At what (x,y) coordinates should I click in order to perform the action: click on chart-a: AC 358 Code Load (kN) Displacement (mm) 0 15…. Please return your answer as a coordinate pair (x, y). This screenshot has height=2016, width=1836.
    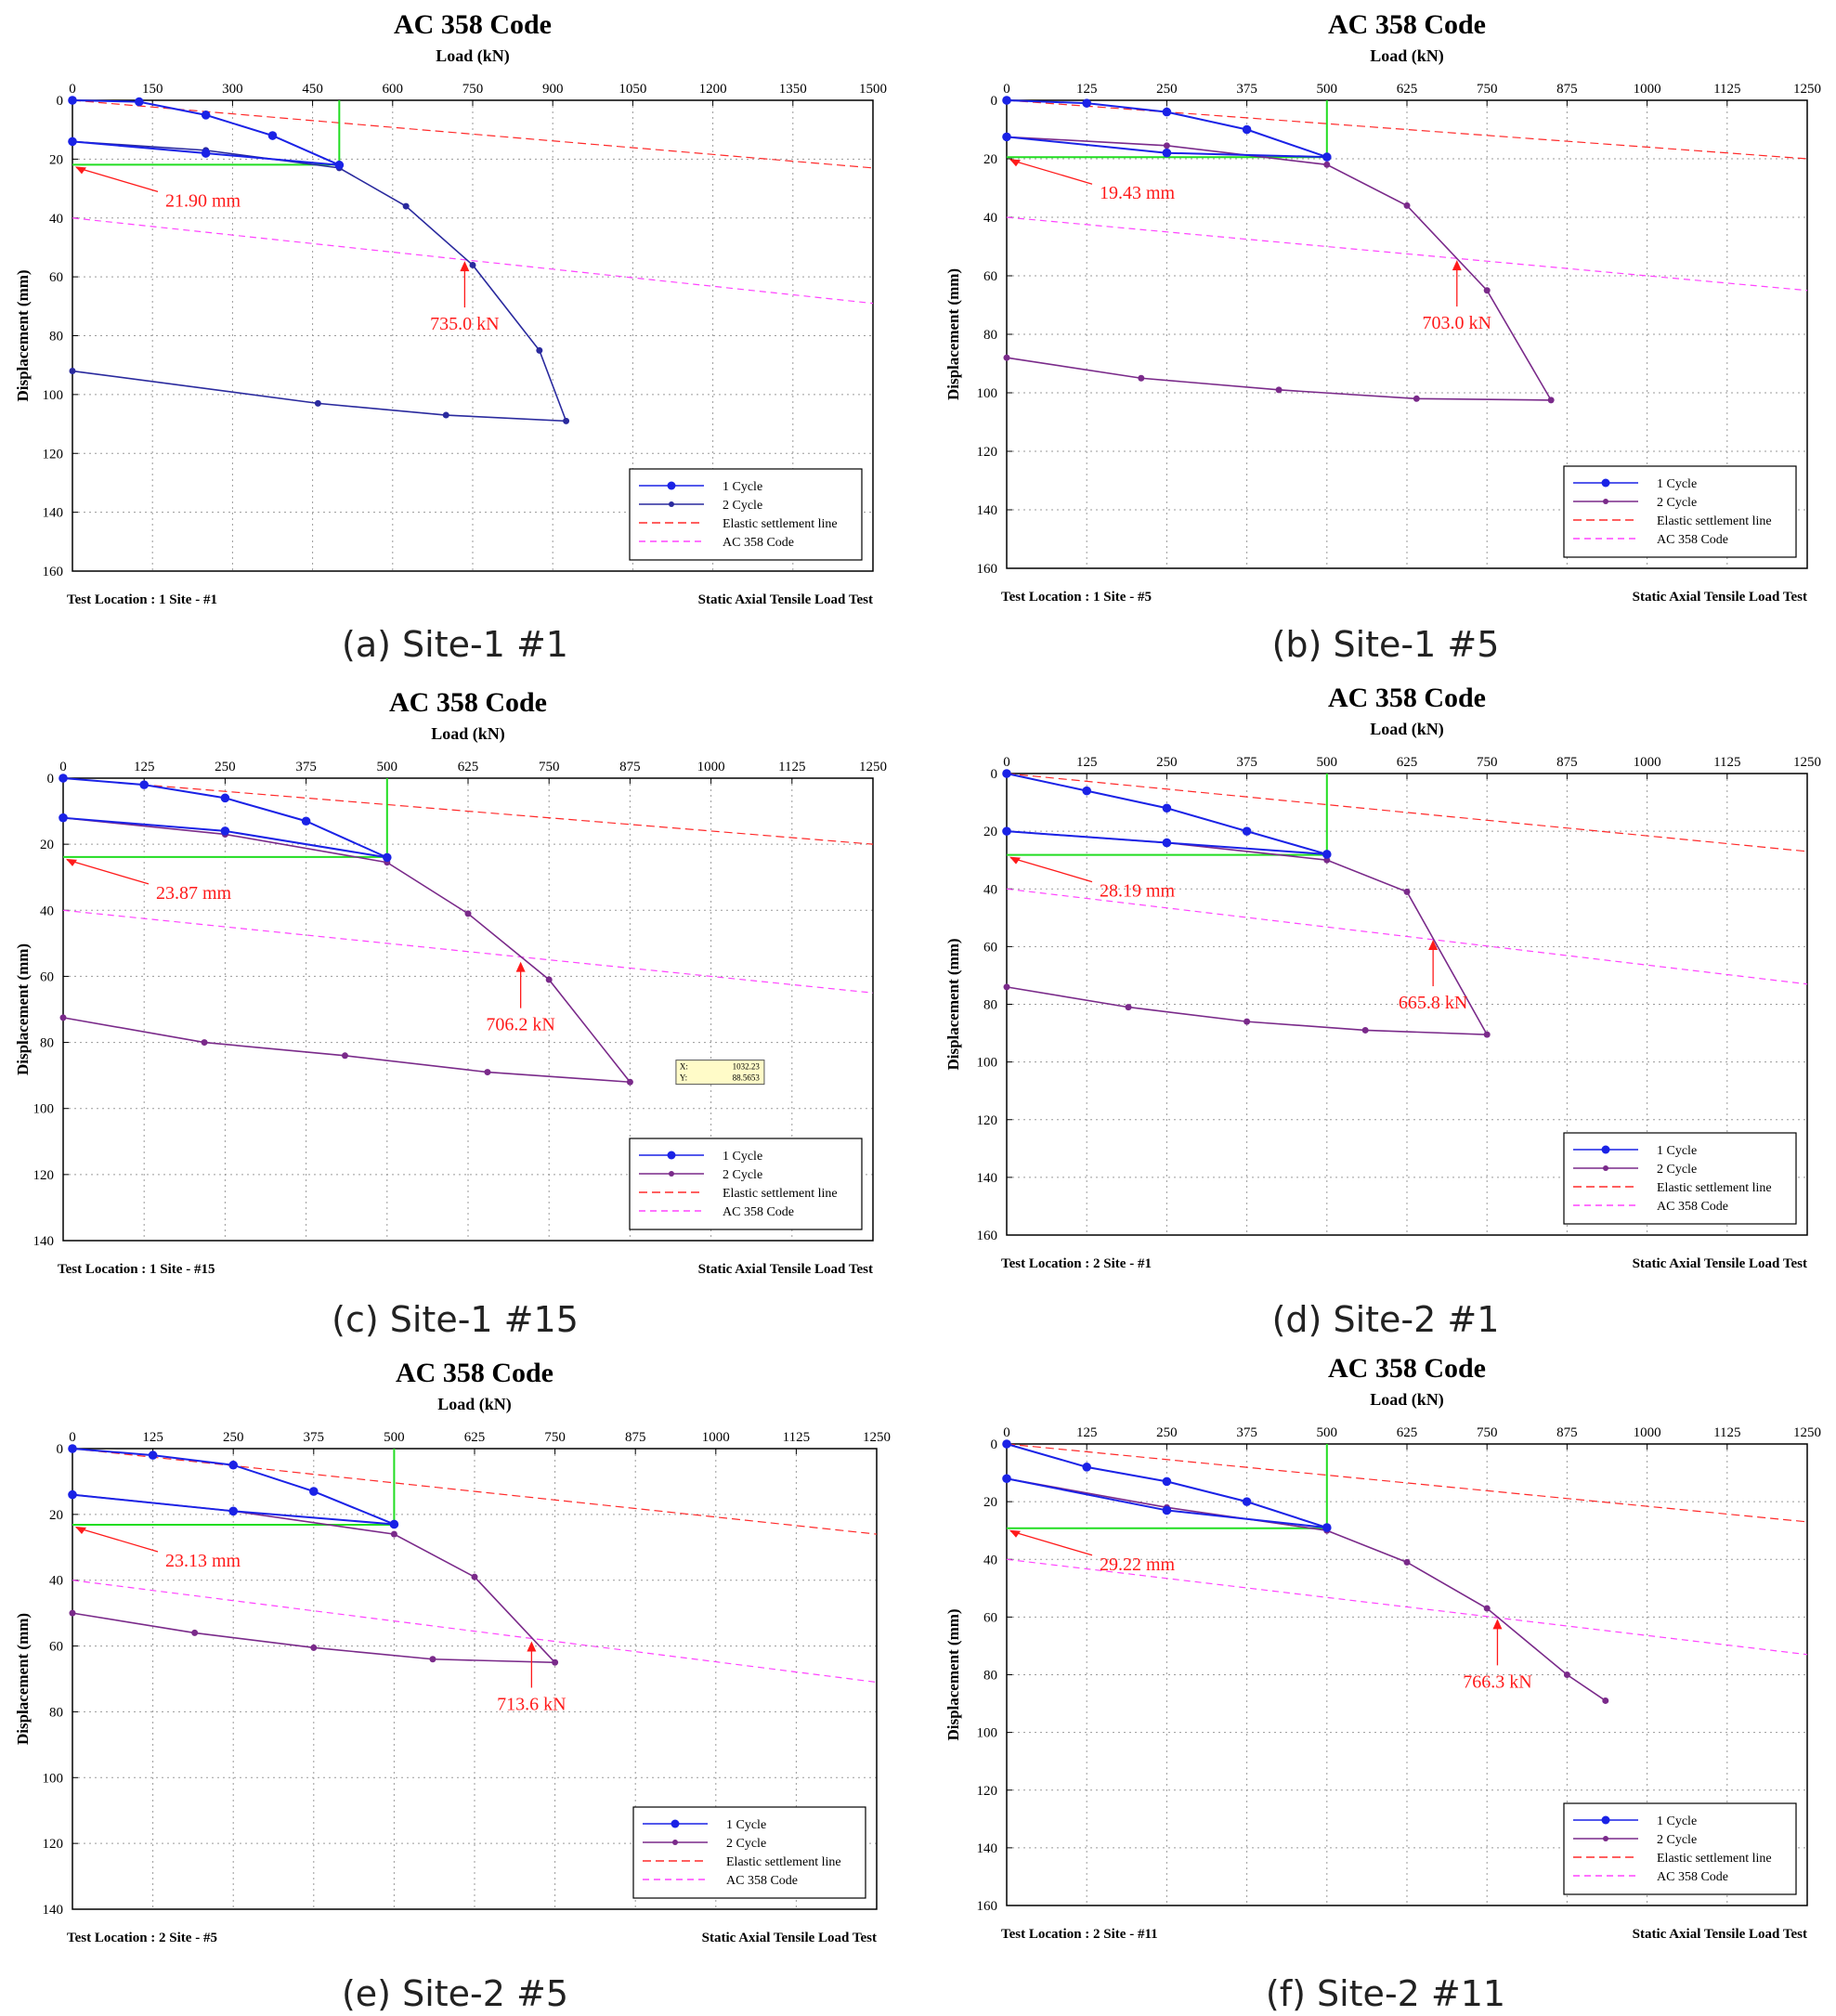
    Looking at the image, I should click on (450, 308).